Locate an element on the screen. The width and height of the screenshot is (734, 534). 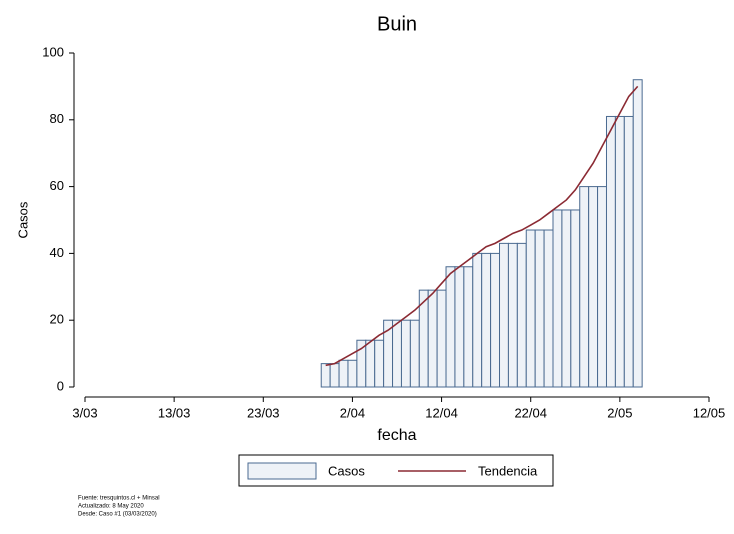
legend-swatch is located at coordinates (282, 471).